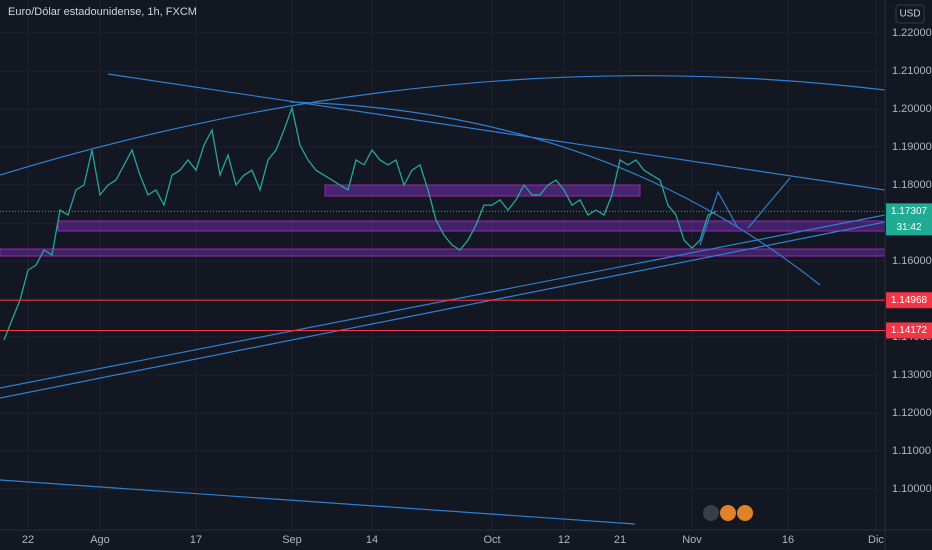  I want to click on price-label: 1.14968, so click(909, 300).